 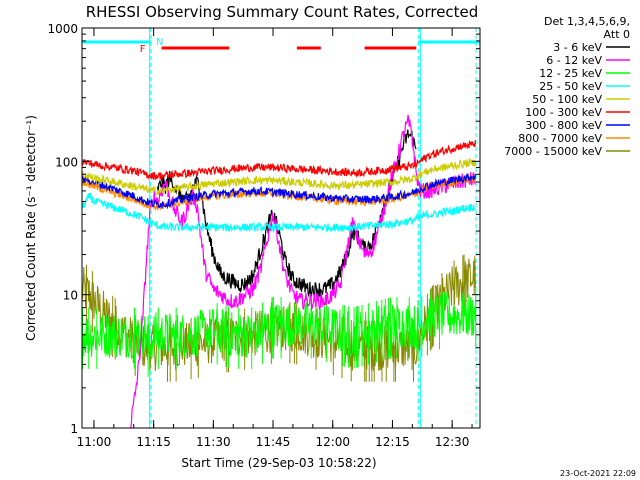 What do you see at coordinates (278, 463) in the screenshot?
I see `x-axis-label: Start Time (29-Sep-03 10:58:22)` at bounding box center [278, 463].